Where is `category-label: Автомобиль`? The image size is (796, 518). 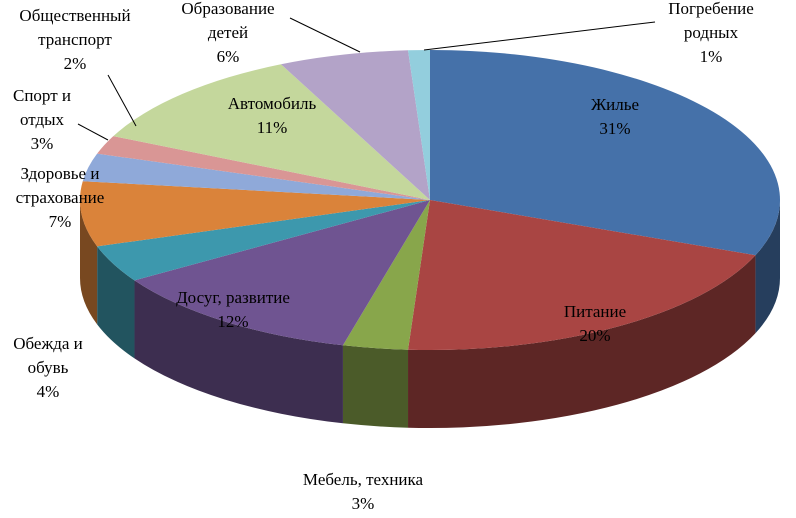
category-label: Автомобиль is located at coordinates (272, 103).